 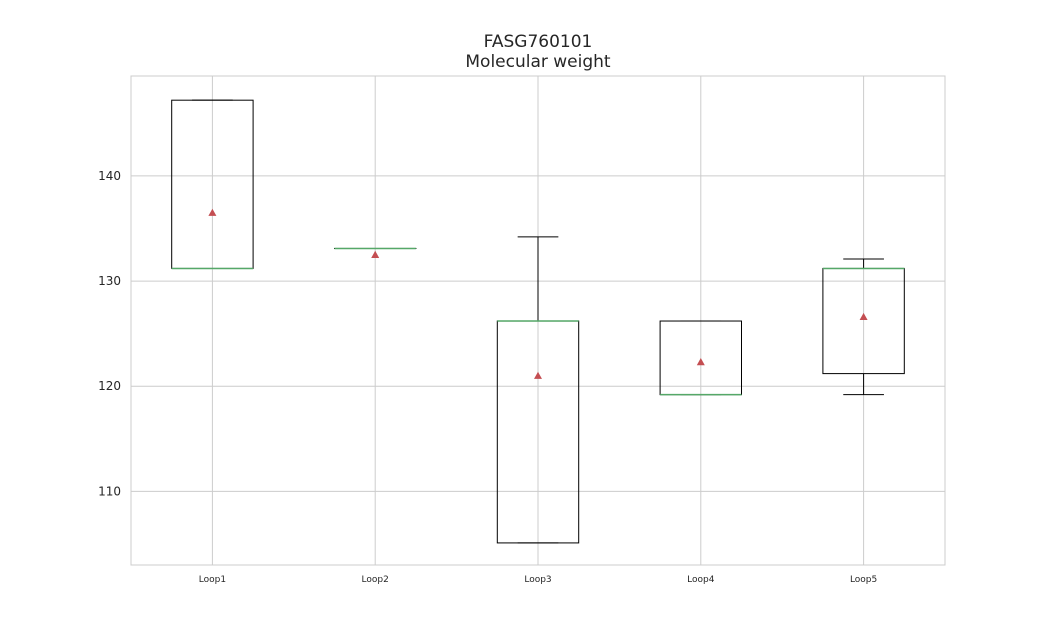 I want to click on x-tick-label: Loop5, so click(x=863, y=580).